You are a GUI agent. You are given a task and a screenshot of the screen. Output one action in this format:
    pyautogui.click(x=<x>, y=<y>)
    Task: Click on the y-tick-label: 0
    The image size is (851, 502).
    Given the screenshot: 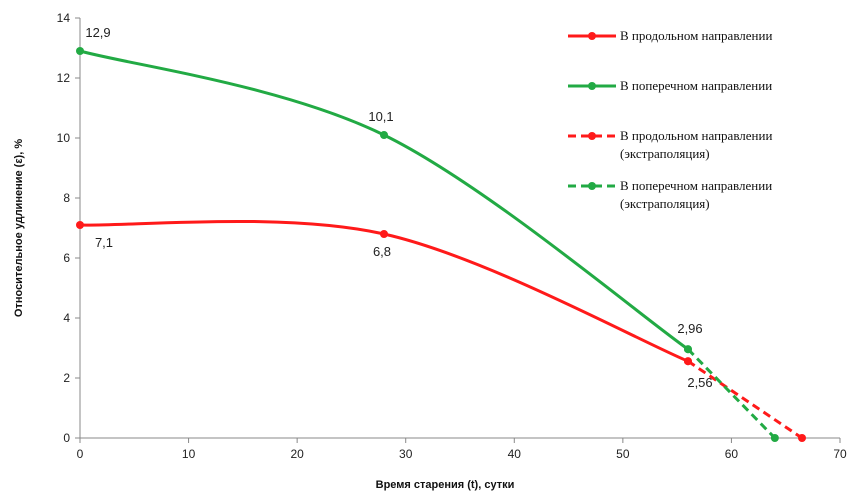 What is the action you would take?
    pyautogui.click(x=66, y=438)
    